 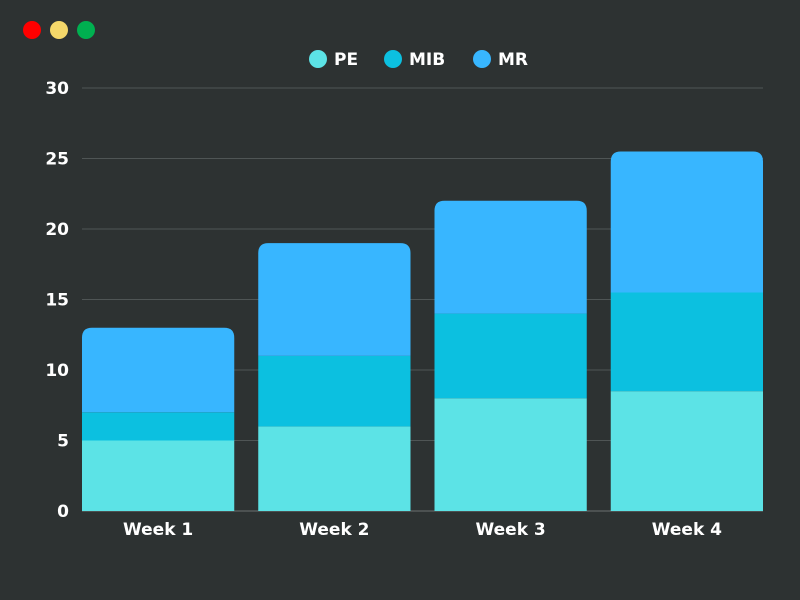 I want to click on x-tick-label: Week 4, so click(x=687, y=530).